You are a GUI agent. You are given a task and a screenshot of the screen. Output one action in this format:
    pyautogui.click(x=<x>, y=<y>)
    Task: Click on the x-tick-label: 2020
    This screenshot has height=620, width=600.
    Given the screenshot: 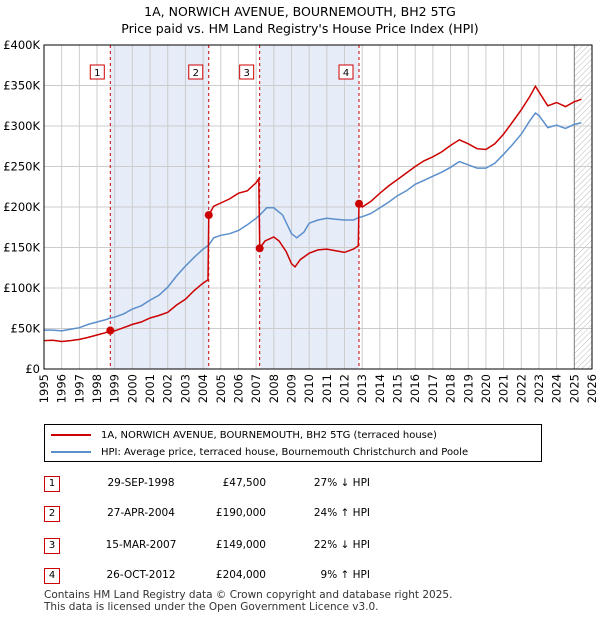 What is the action you would take?
    pyautogui.click(x=486, y=388)
    